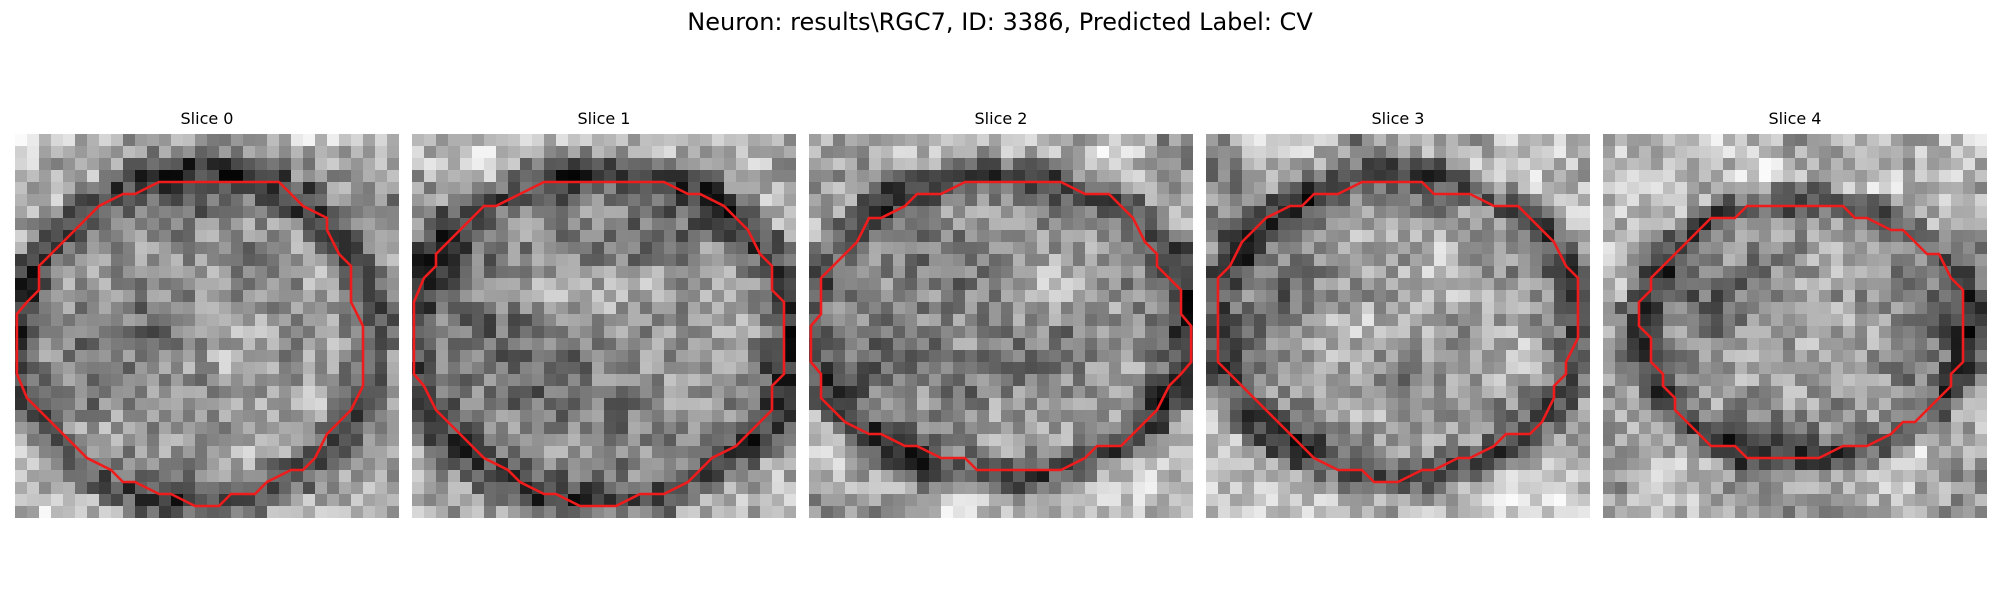 The width and height of the screenshot is (2000, 600). I want to click on slice-title-3: Slice 3, so click(1398, 118).